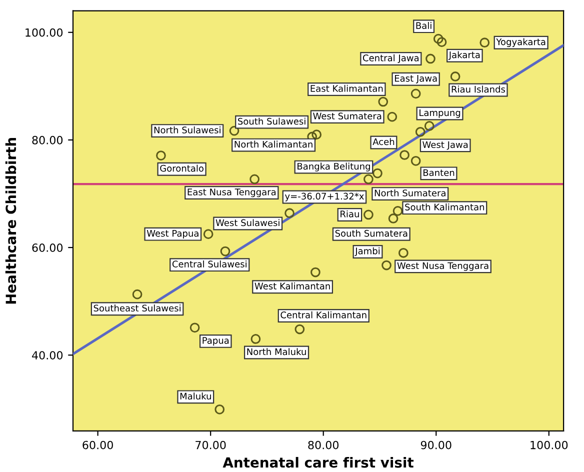 The height and width of the screenshot is (472, 584). Describe the element at coordinates (521, 42) in the screenshot. I see `data-label: Yogyakarta` at that location.